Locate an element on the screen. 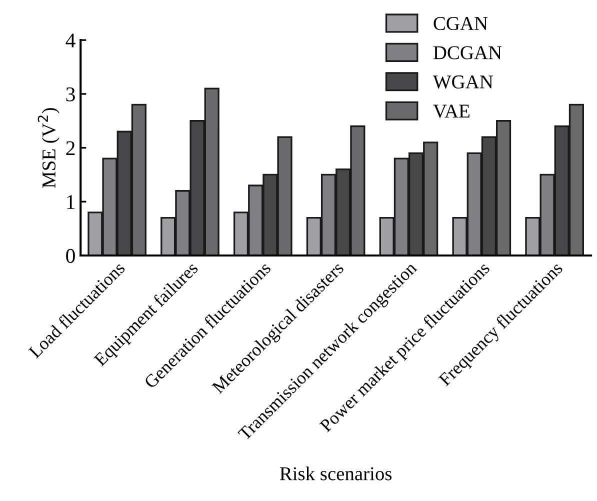 The height and width of the screenshot is (501, 597). x-axis-title: Risk scenarios is located at coordinates (336, 473).